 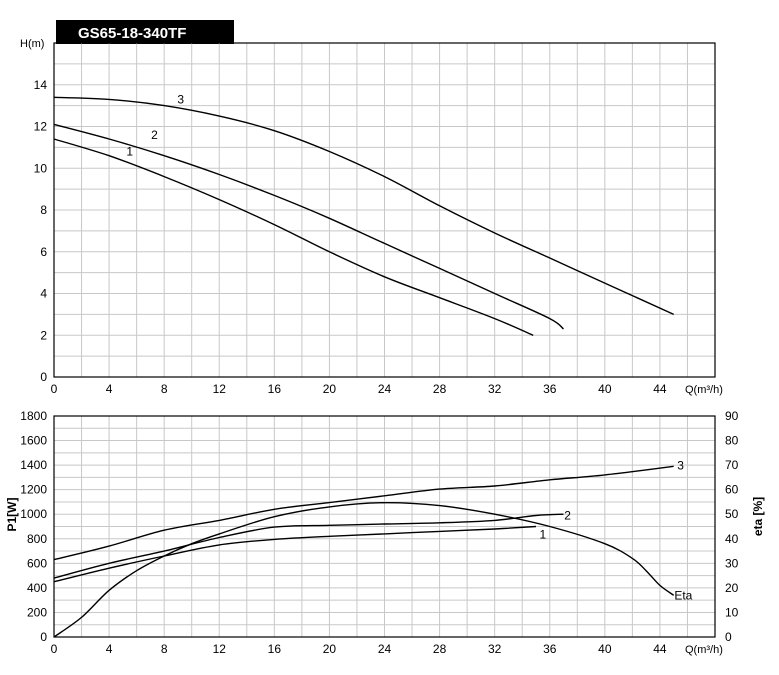 I want to click on y2-axis-title: eta [%], so click(x=758, y=516).